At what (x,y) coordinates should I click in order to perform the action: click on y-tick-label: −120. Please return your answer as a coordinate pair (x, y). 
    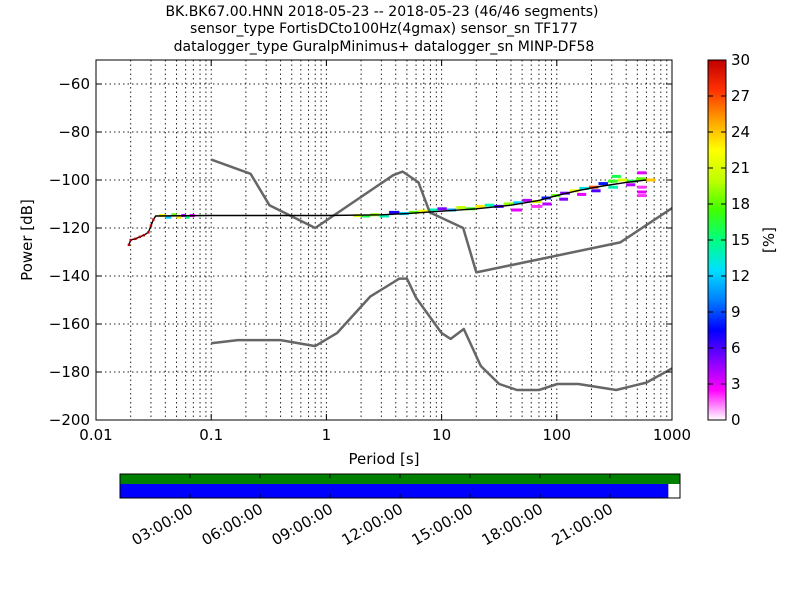
    Looking at the image, I should click on (69, 228).